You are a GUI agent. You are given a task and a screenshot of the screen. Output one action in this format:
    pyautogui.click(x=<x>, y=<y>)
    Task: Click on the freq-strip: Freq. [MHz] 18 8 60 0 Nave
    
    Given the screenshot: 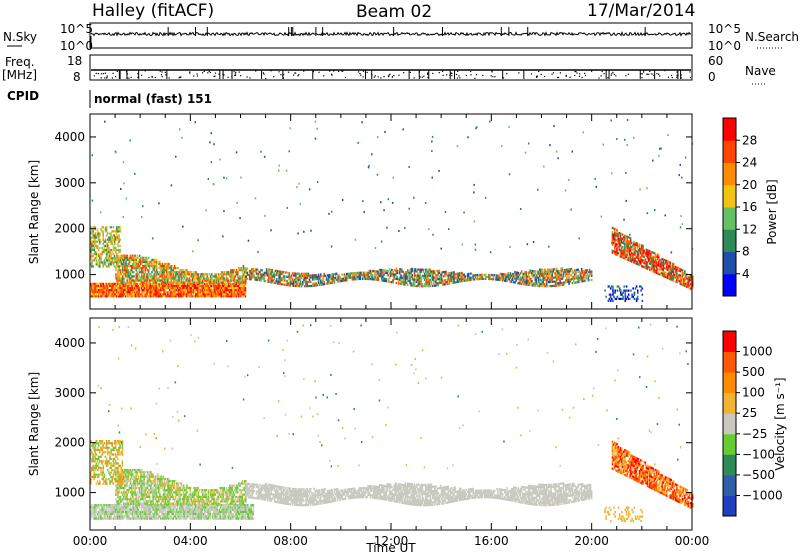 What is the action you would take?
    pyautogui.click(x=389, y=69)
    